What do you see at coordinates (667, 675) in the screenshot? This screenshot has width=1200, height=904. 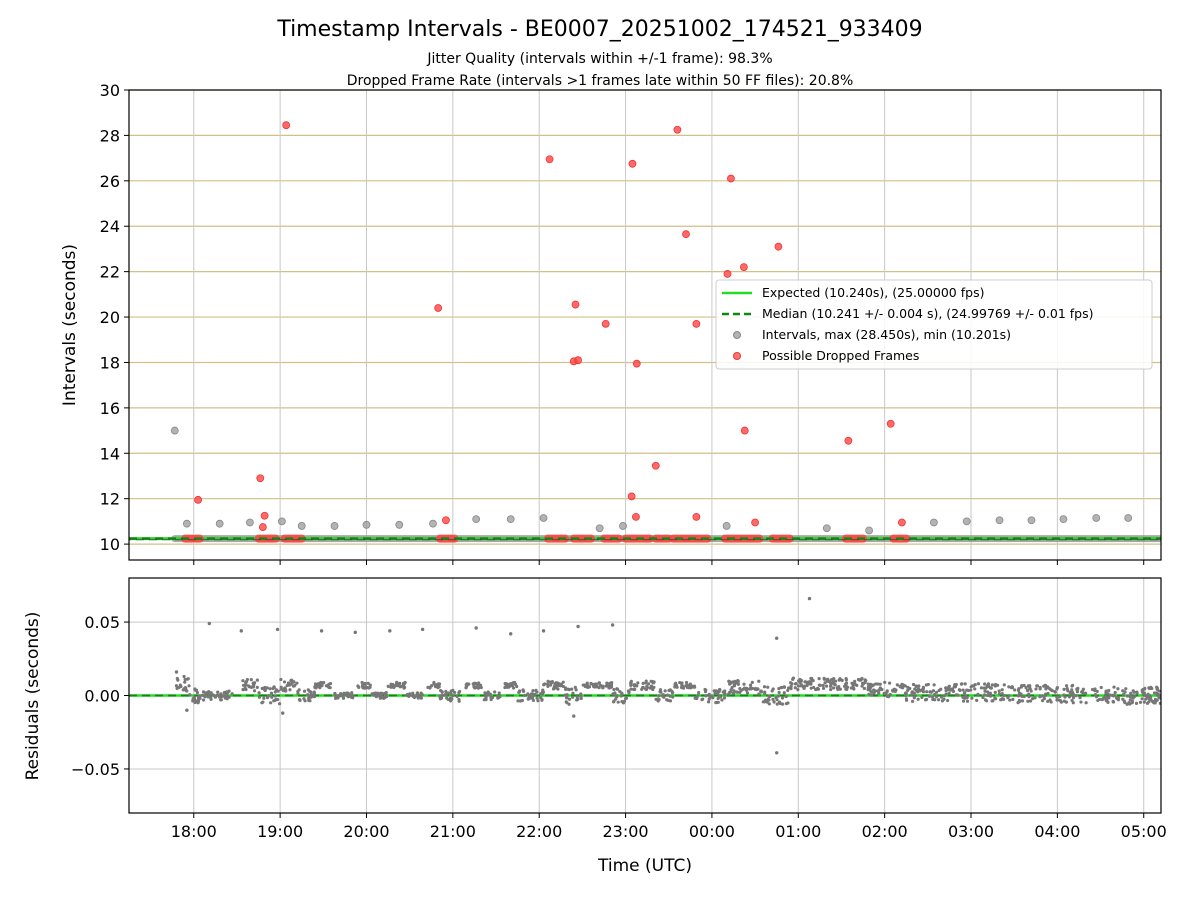 I see `bottom-residual-points` at bounding box center [667, 675].